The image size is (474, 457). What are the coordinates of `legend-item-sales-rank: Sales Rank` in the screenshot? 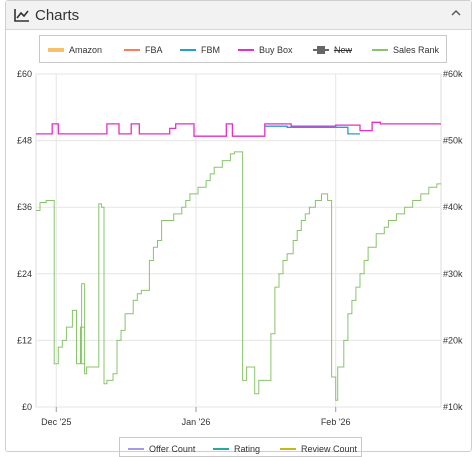 It's located at (405, 50).